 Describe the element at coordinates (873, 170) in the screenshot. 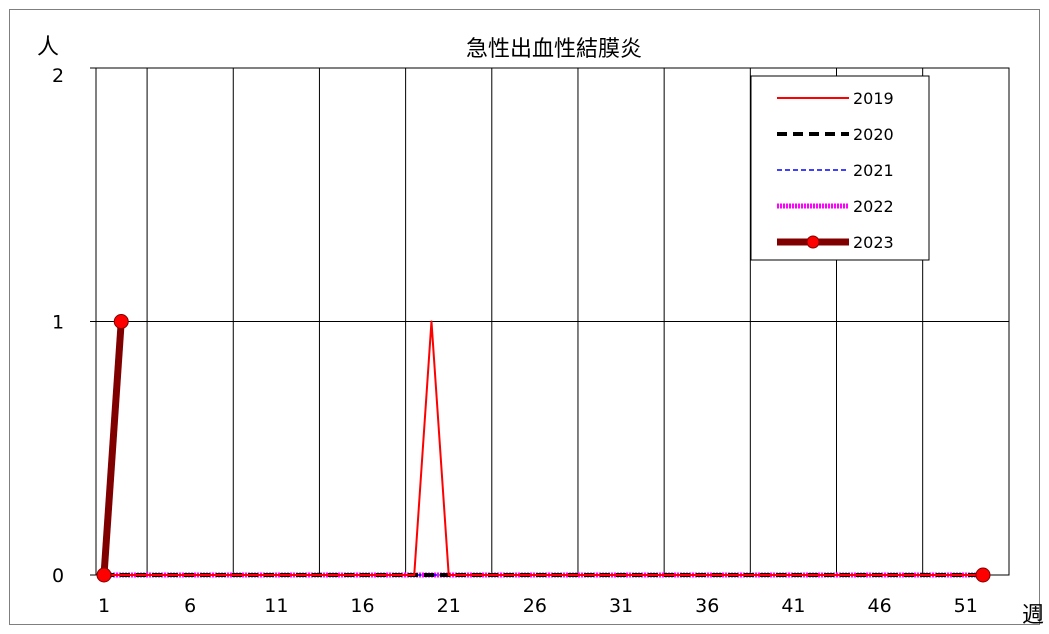

I see `legend-label-2021: 2021` at that location.